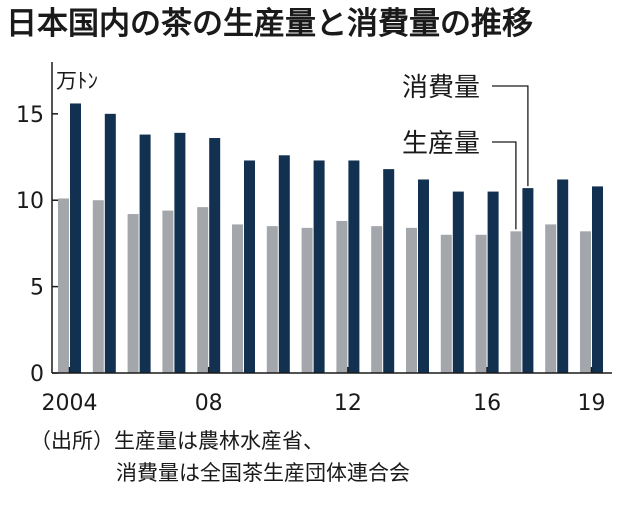 Image resolution: width=638 pixels, height=505 pixels. What do you see at coordinates (528, 280) in the screenshot?
I see `bar-consumption-2017` at bounding box center [528, 280].